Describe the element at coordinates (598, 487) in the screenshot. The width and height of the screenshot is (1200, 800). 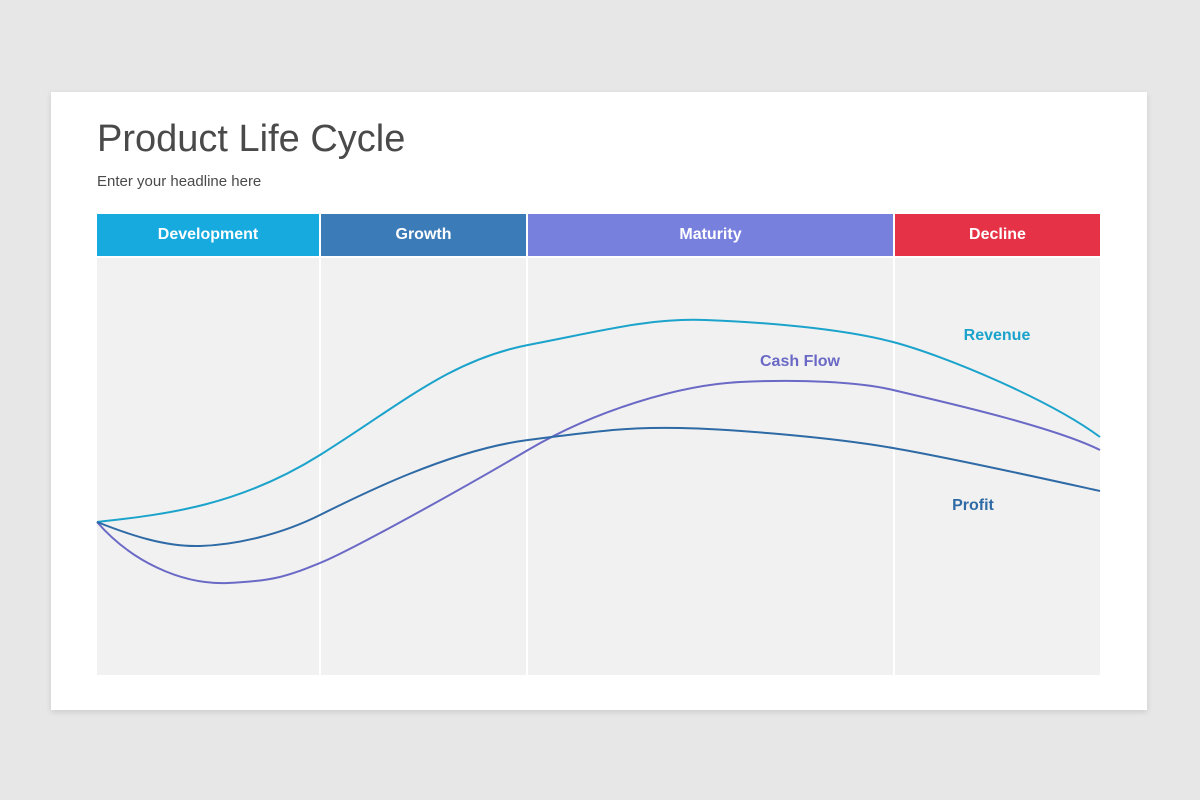
I see `profit-curve` at that location.